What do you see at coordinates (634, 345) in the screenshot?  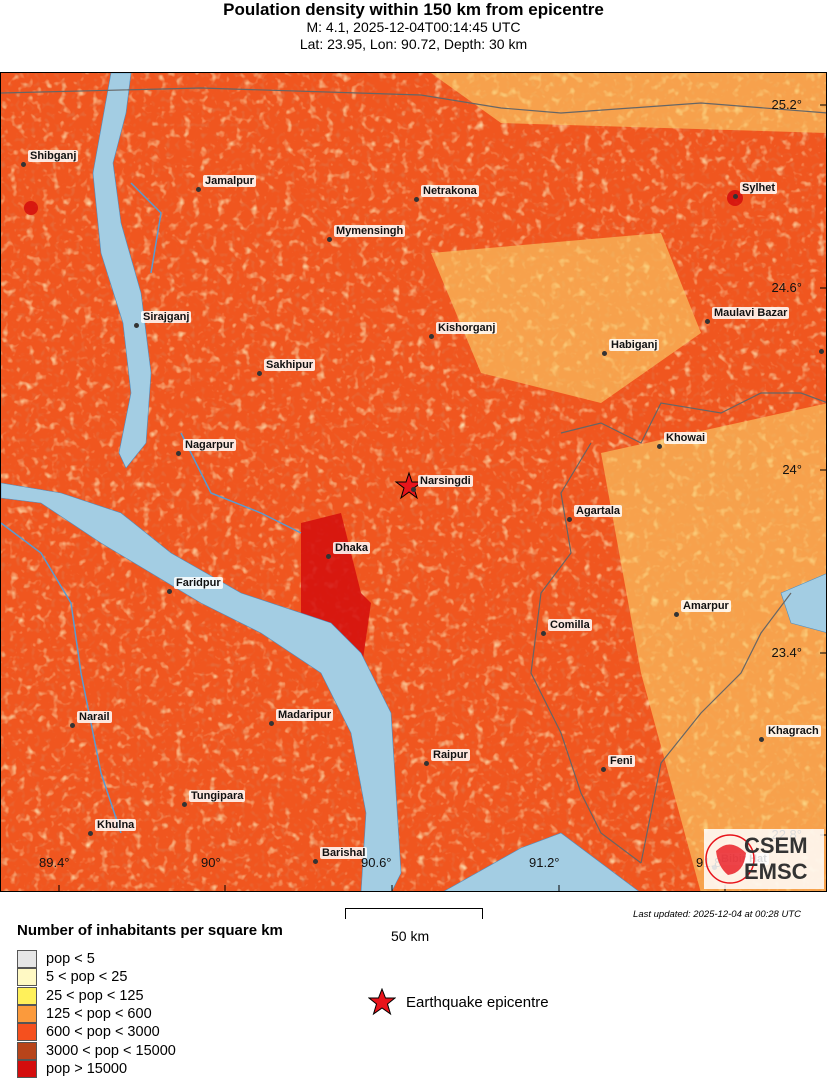 I see `city-label: Habiganj` at bounding box center [634, 345].